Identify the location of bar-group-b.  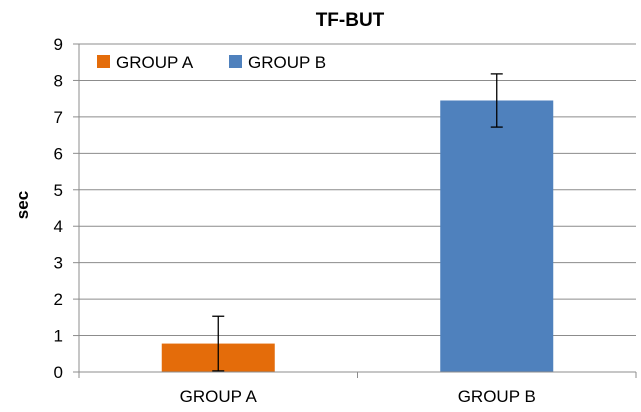
(497, 236).